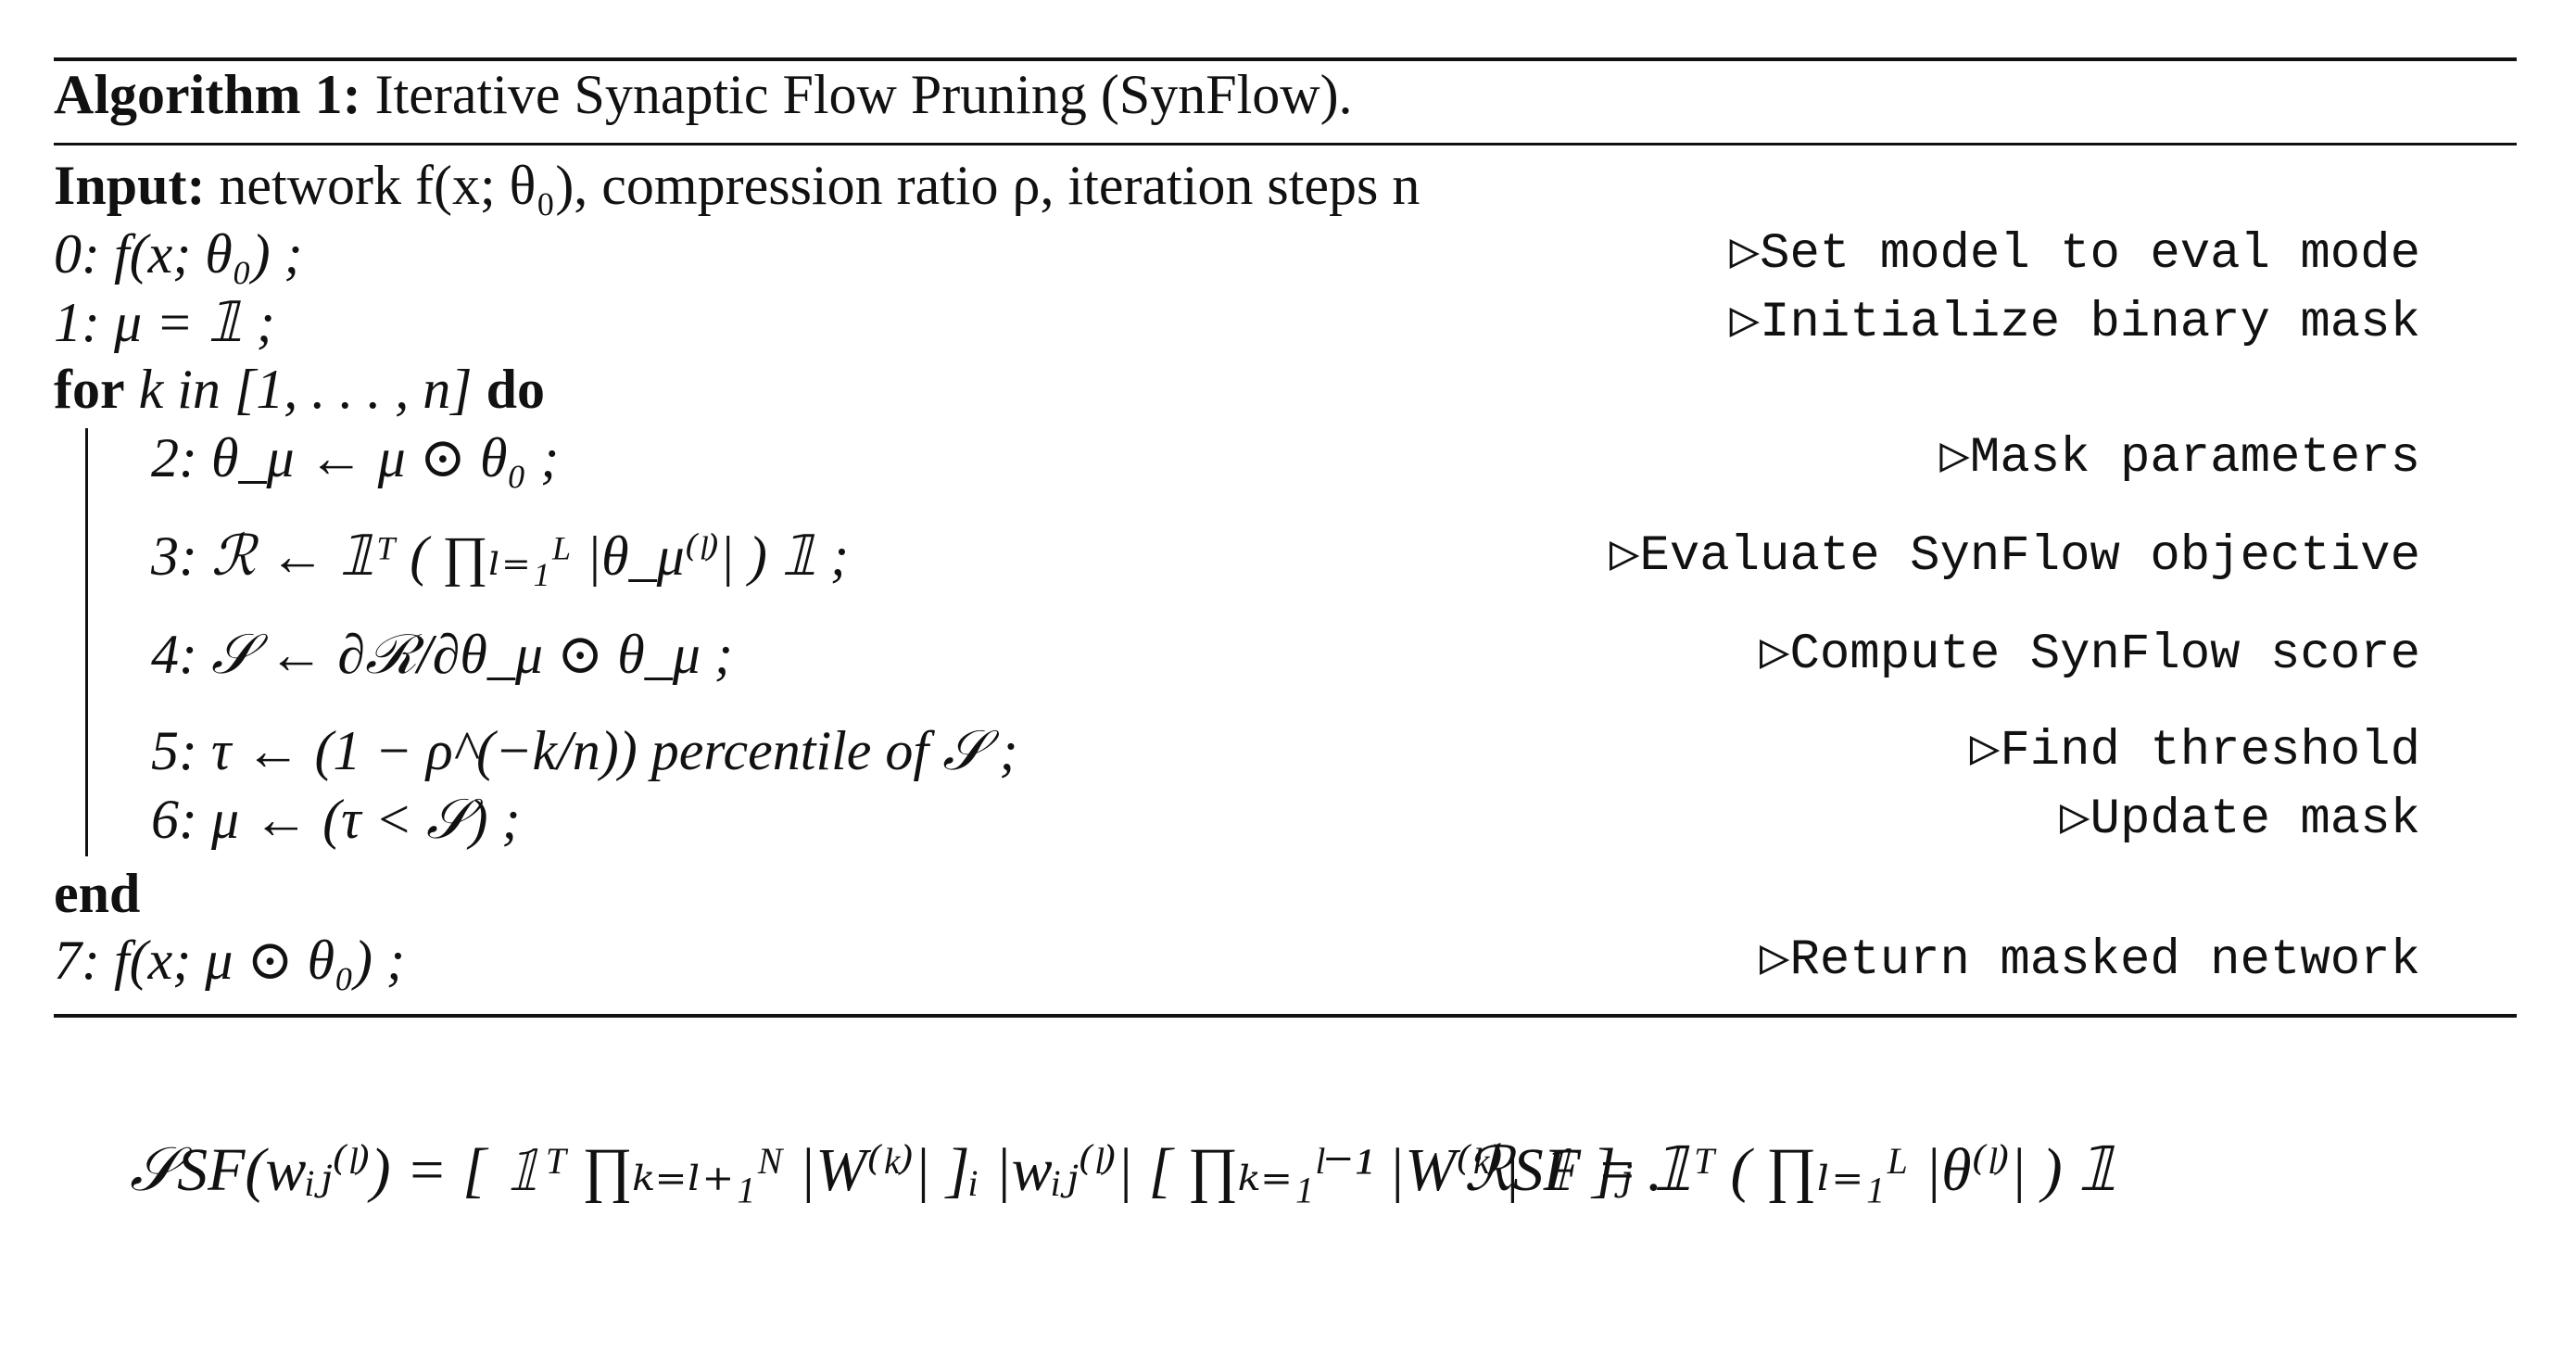  What do you see at coordinates (1790, 1170) in the screenshot?
I see `equation-objective: ℛSF = 𝟙ᵀ ( ∏ₗ₌₁ᴸ |θ⁽ˡ⁾| ) 𝟙` at bounding box center [1790, 1170].